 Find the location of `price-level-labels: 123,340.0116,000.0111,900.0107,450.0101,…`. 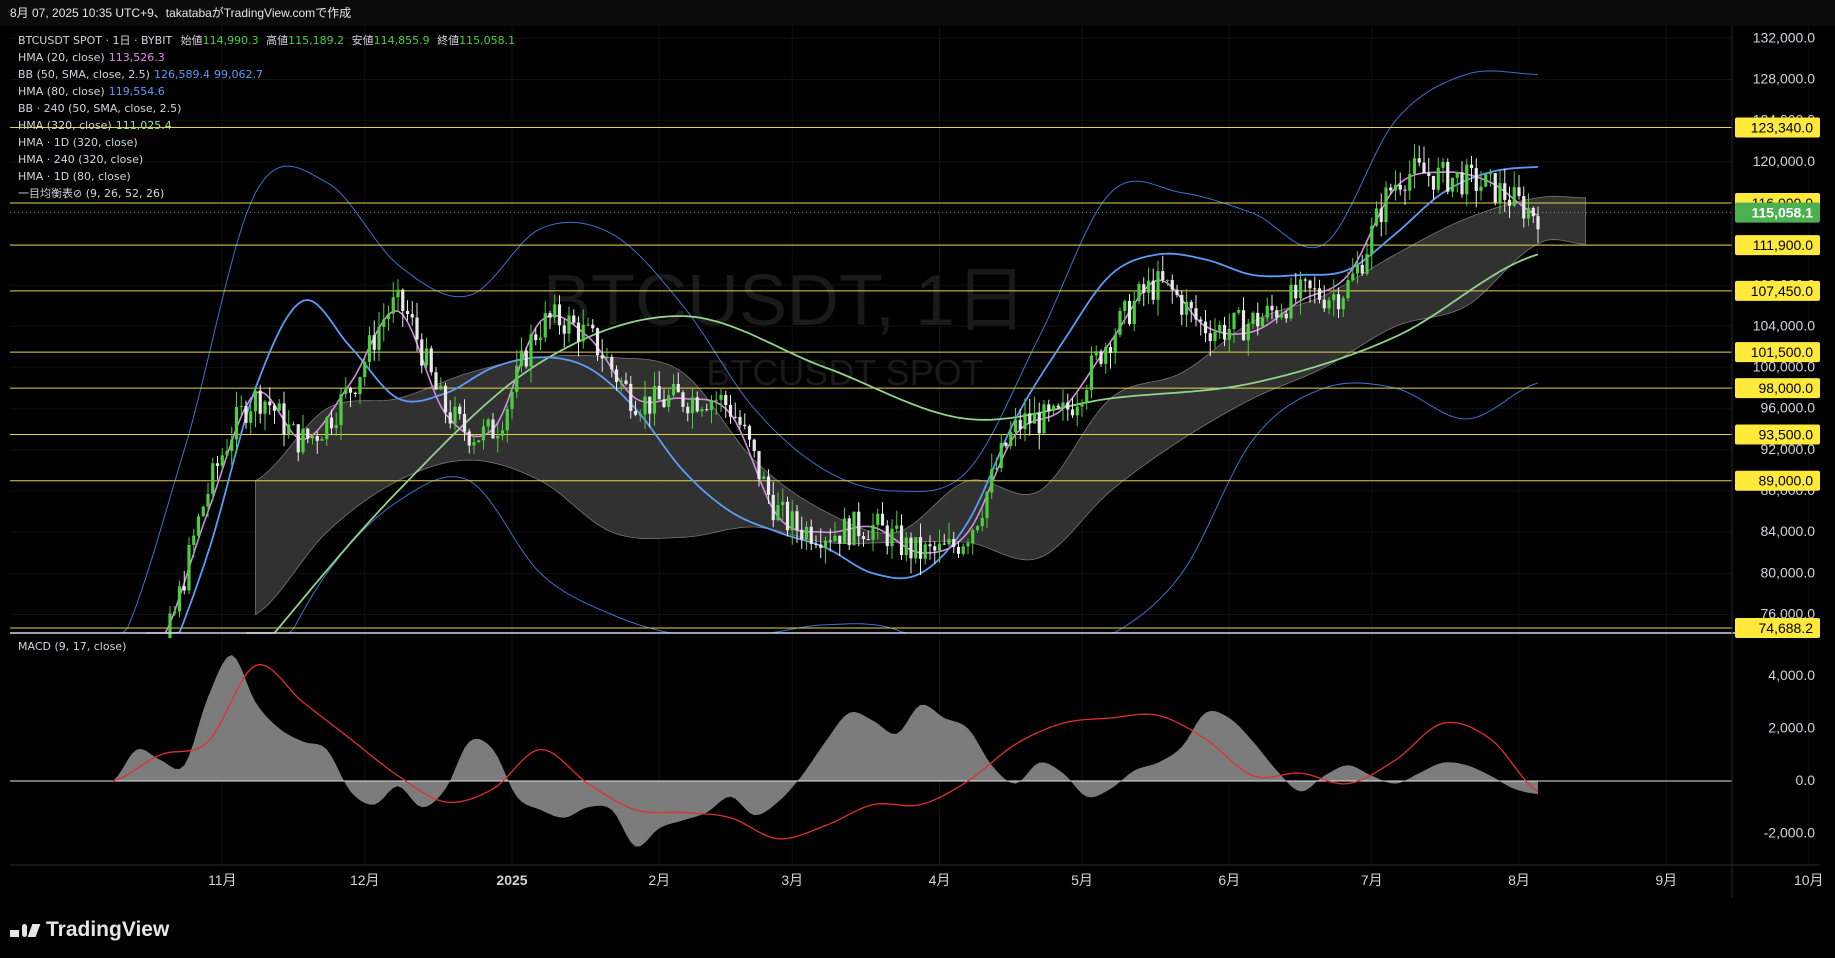

price-level-labels: 123,340.0116,000.0111,900.0107,450.0101,… is located at coordinates (1777, 377).